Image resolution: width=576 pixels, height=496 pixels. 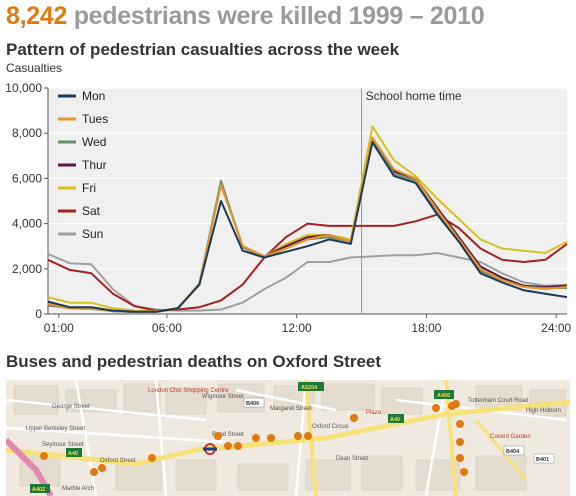 I want to click on x-tick-label: 18:00, so click(x=426, y=328).